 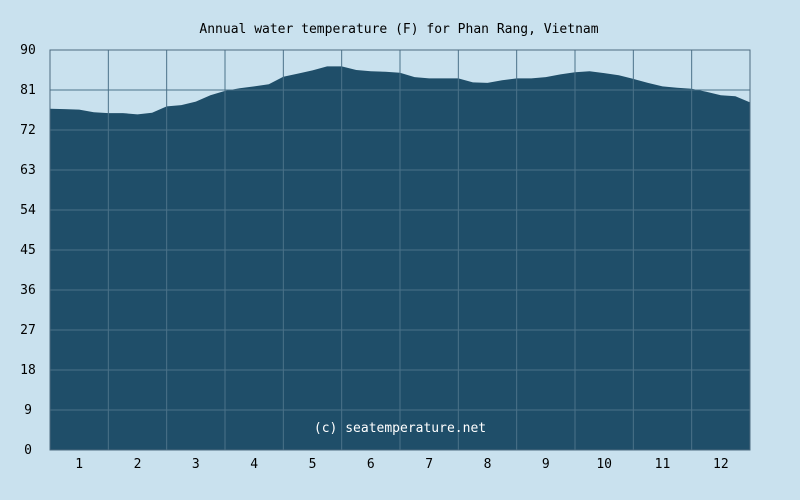 I want to click on y-axis: 0 9 18 27 36 45 54 63 72 81 90, so click(x=28, y=250).